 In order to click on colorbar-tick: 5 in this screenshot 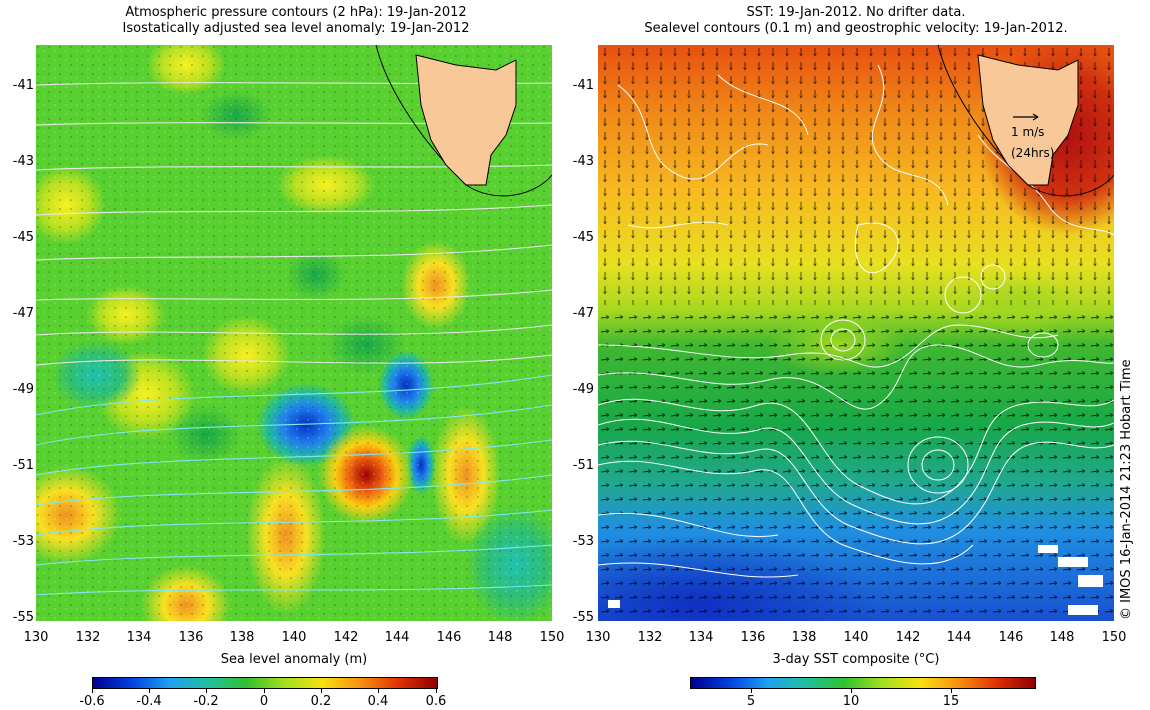, I will do `click(751, 701)`.